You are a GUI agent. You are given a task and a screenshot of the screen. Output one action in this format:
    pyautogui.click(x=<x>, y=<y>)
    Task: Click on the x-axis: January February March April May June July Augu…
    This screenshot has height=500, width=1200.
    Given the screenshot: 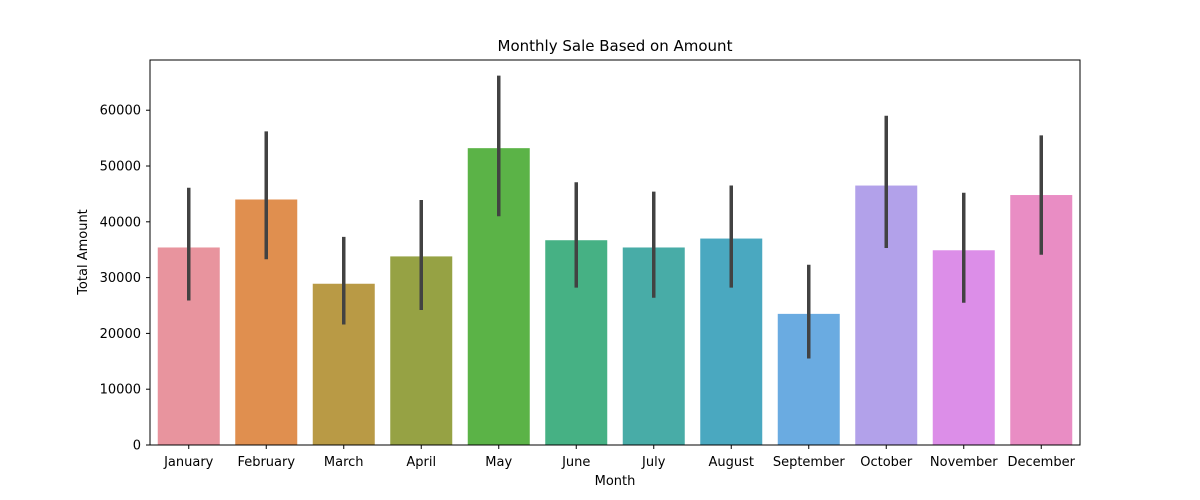 What is the action you would take?
    pyautogui.click(x=619, y=457)
    